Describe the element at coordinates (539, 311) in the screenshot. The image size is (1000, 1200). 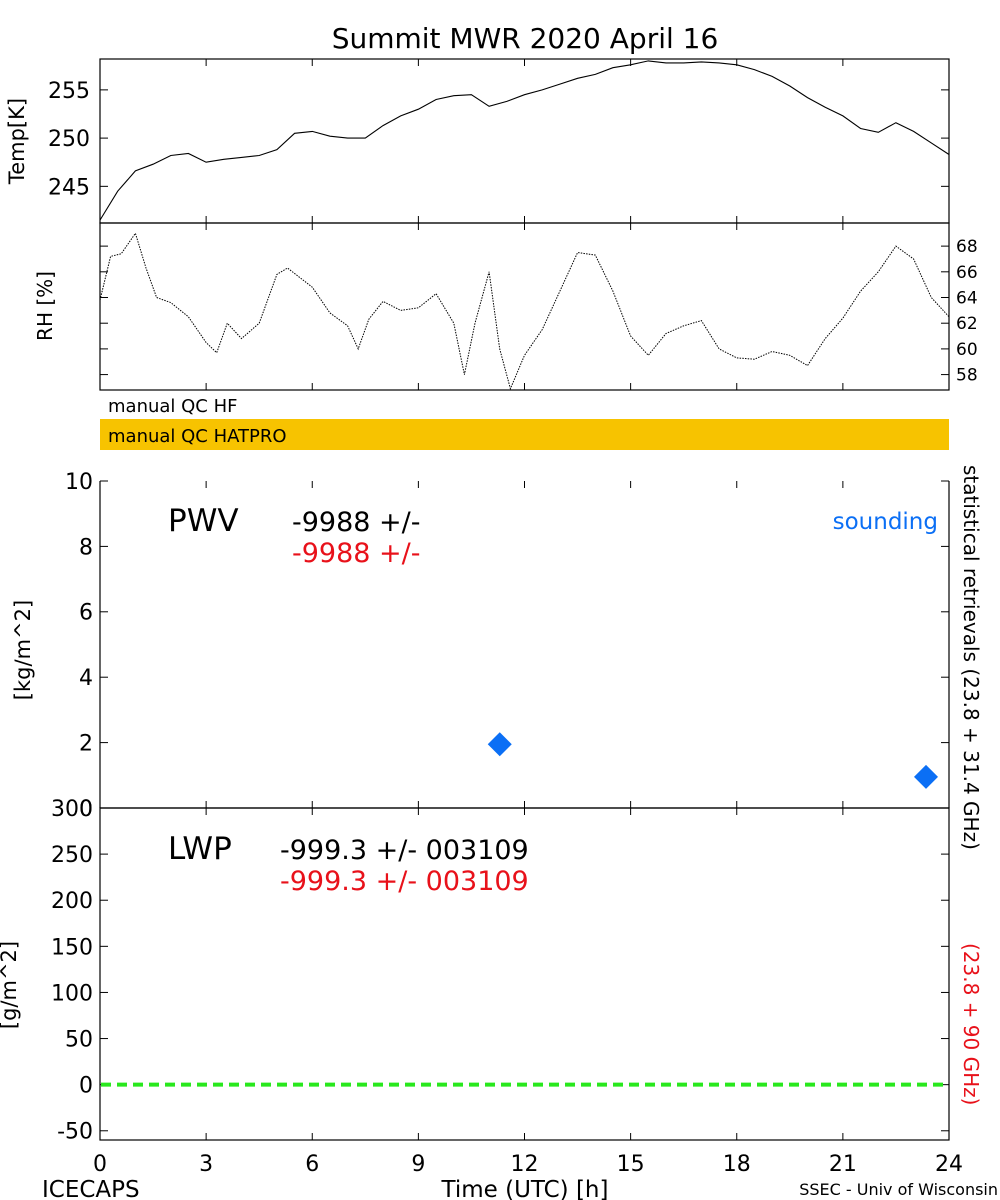
I see `rh-y-ticks: 58 60 62 64 66 68` at that location.